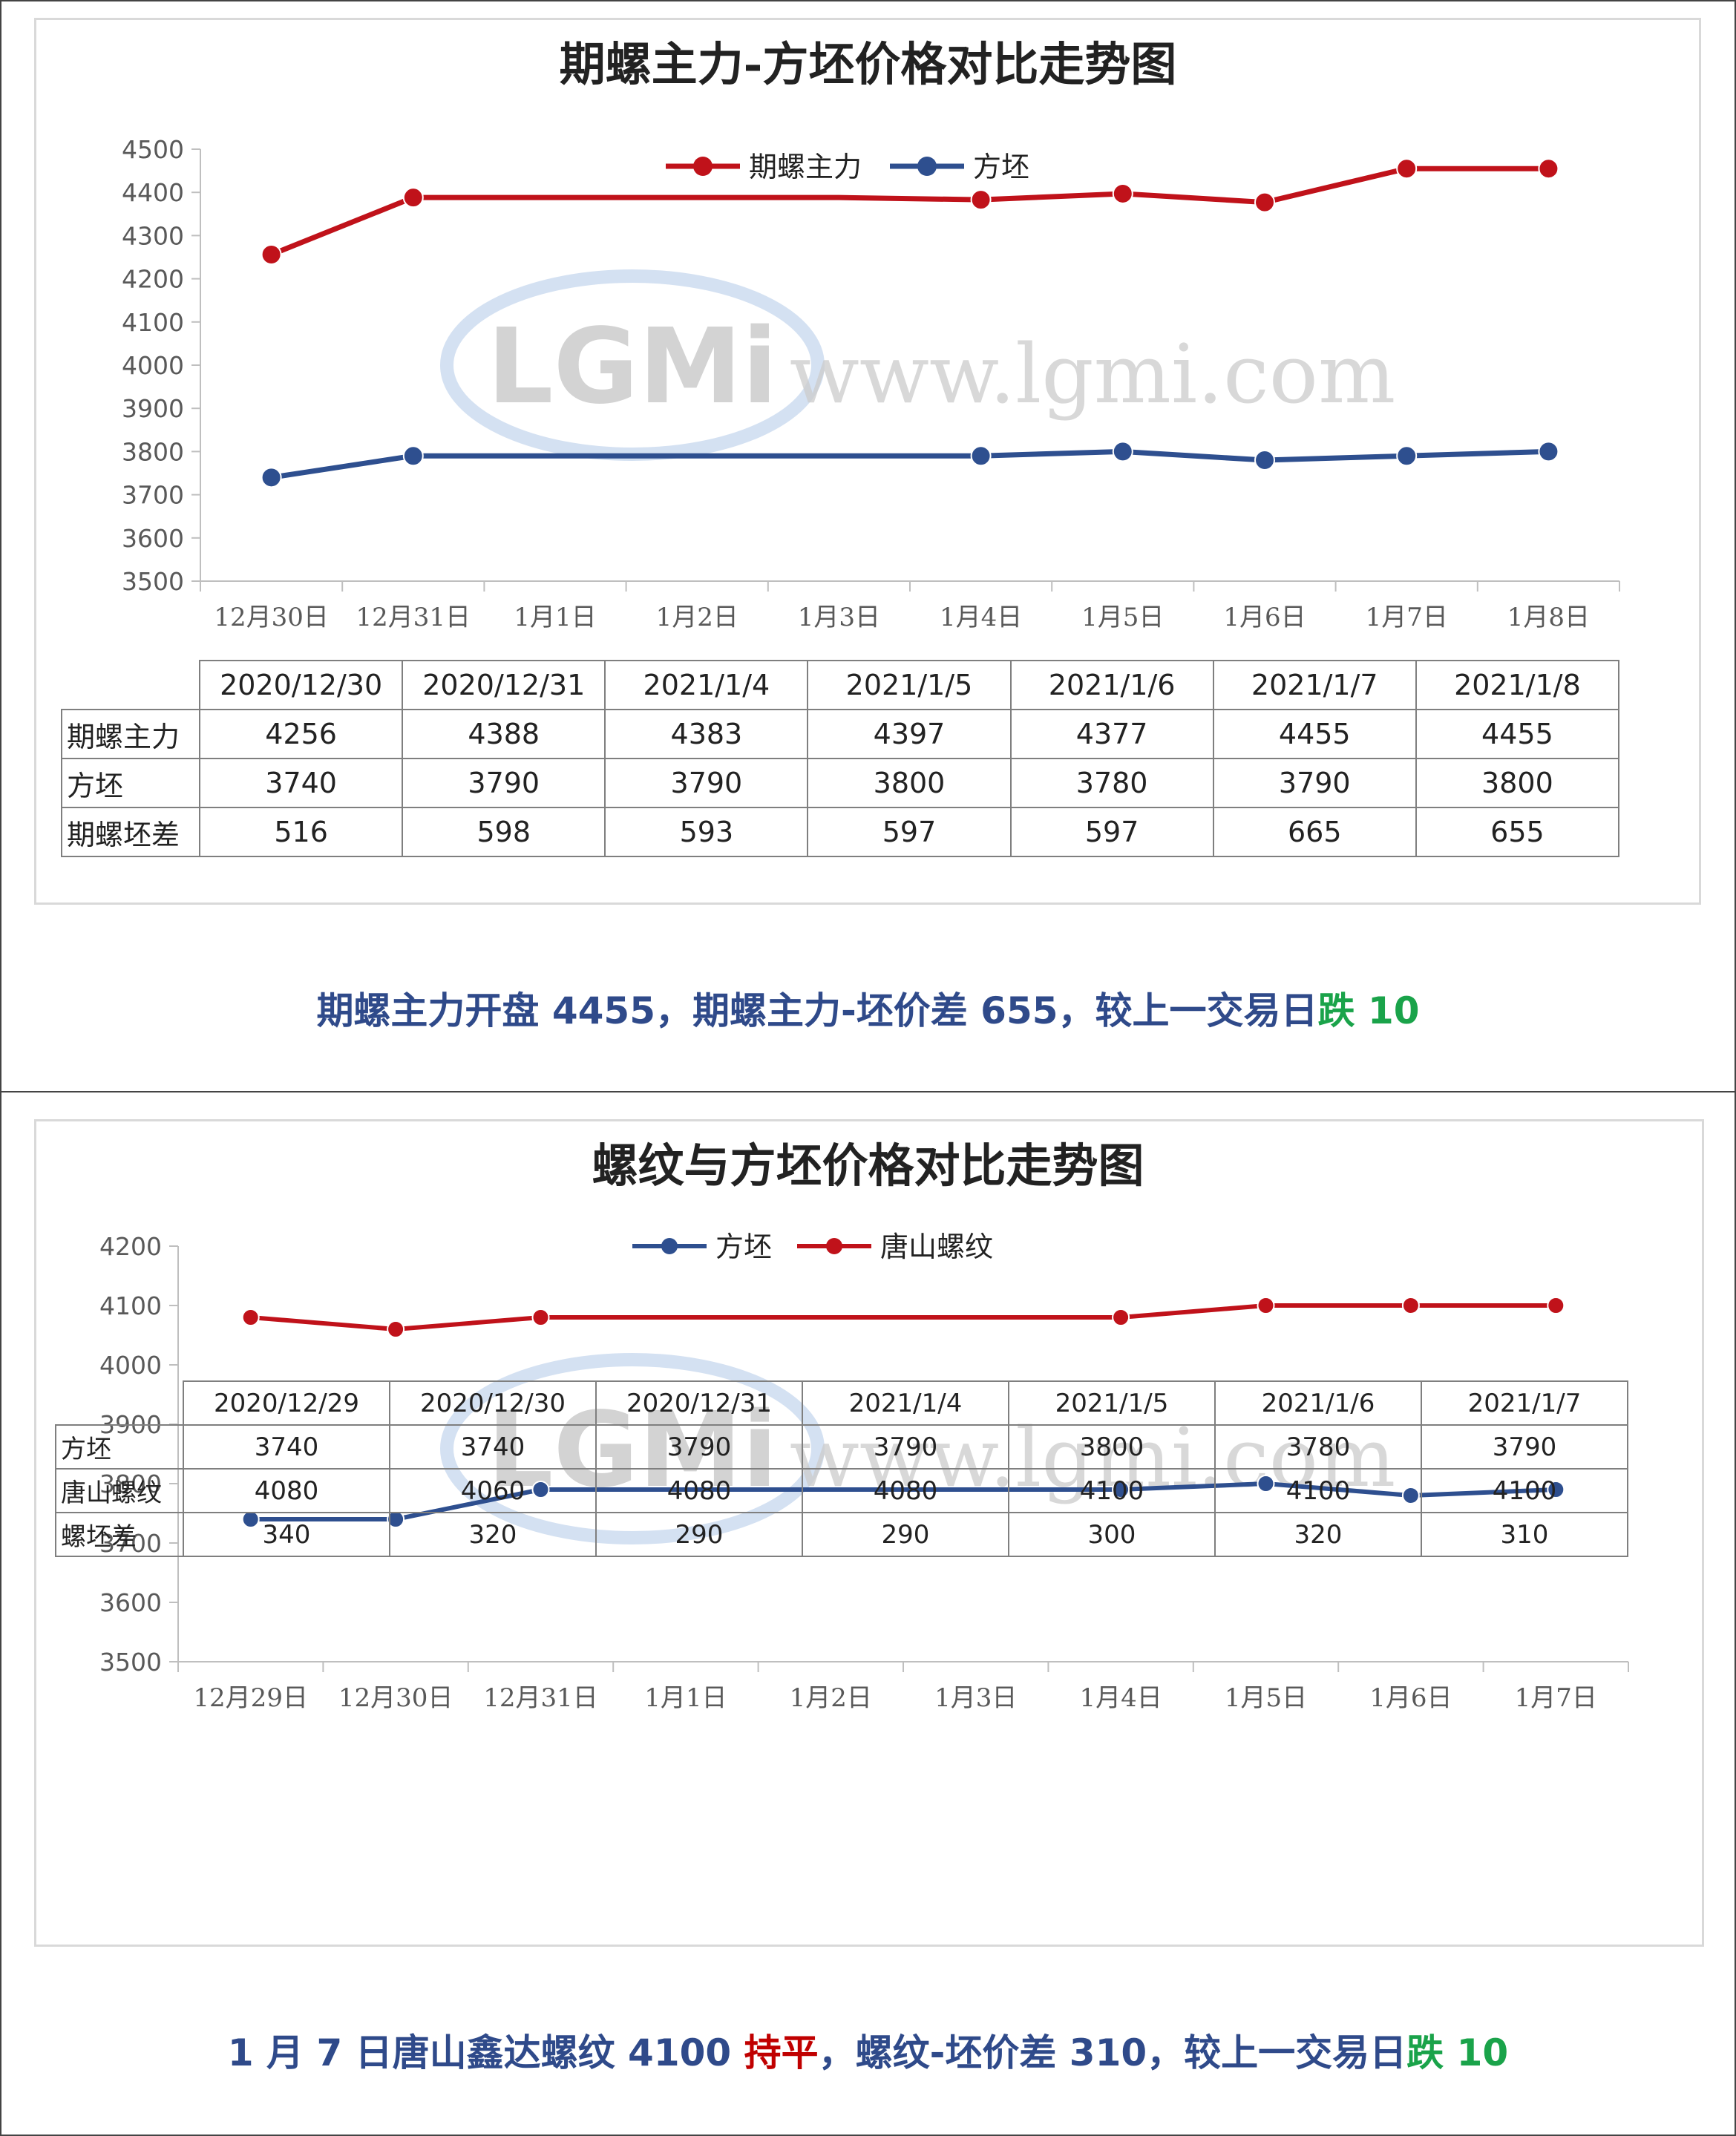  Describe the element at coordinates (909, 685) in the screenshot. I see `table1-header-cell: 2021/1/5` at that location.